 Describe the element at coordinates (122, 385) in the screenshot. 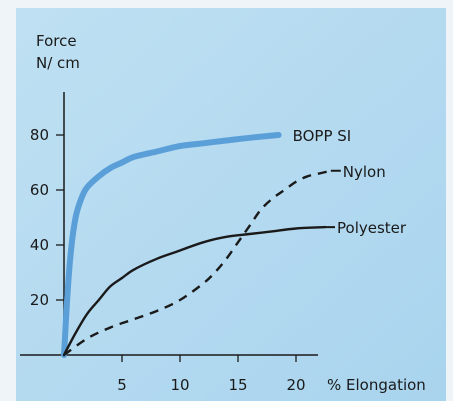

I see `x-tick-label: 5` at that location.